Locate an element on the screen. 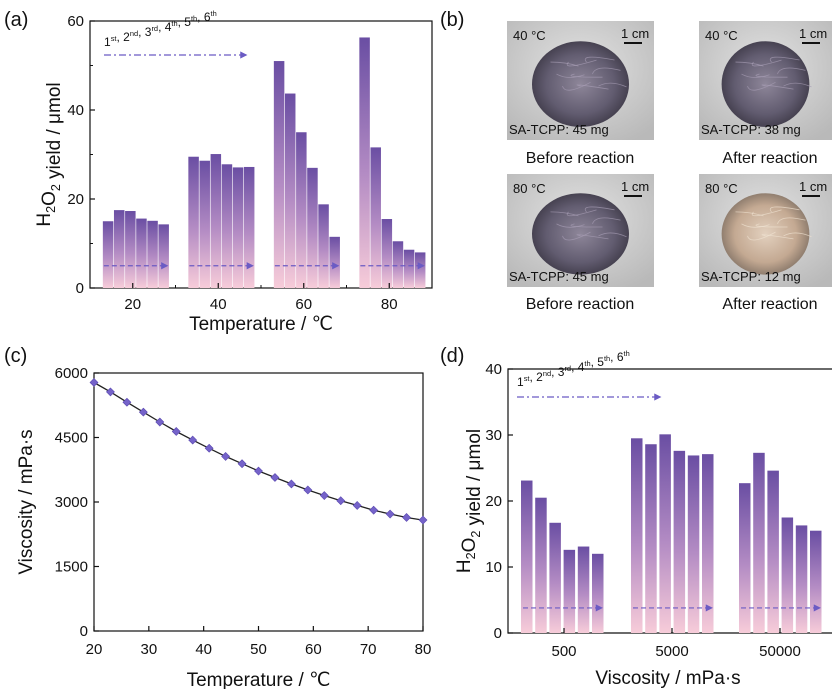 This screenshot has height=689, width=832. photo-panel: 80 °C 1 cm SA-TCPP: 45 mg is located at coordinates (580, 230).